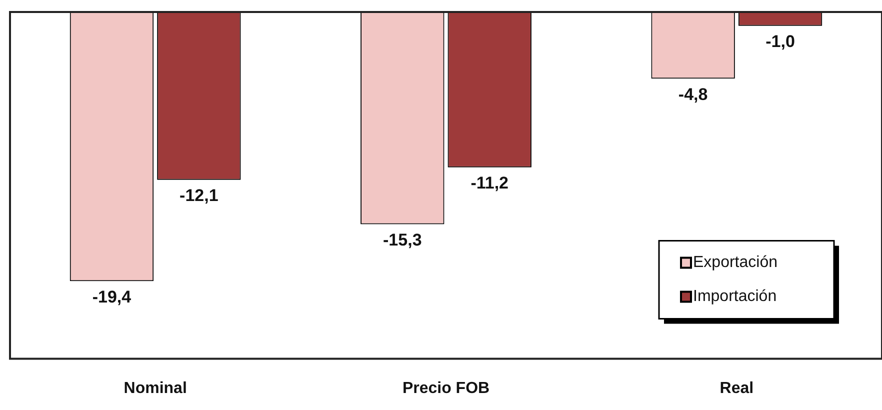  Describe the element at coordinates (402, 240) in the screenshot. I see `data-label: -15,3` at that location.